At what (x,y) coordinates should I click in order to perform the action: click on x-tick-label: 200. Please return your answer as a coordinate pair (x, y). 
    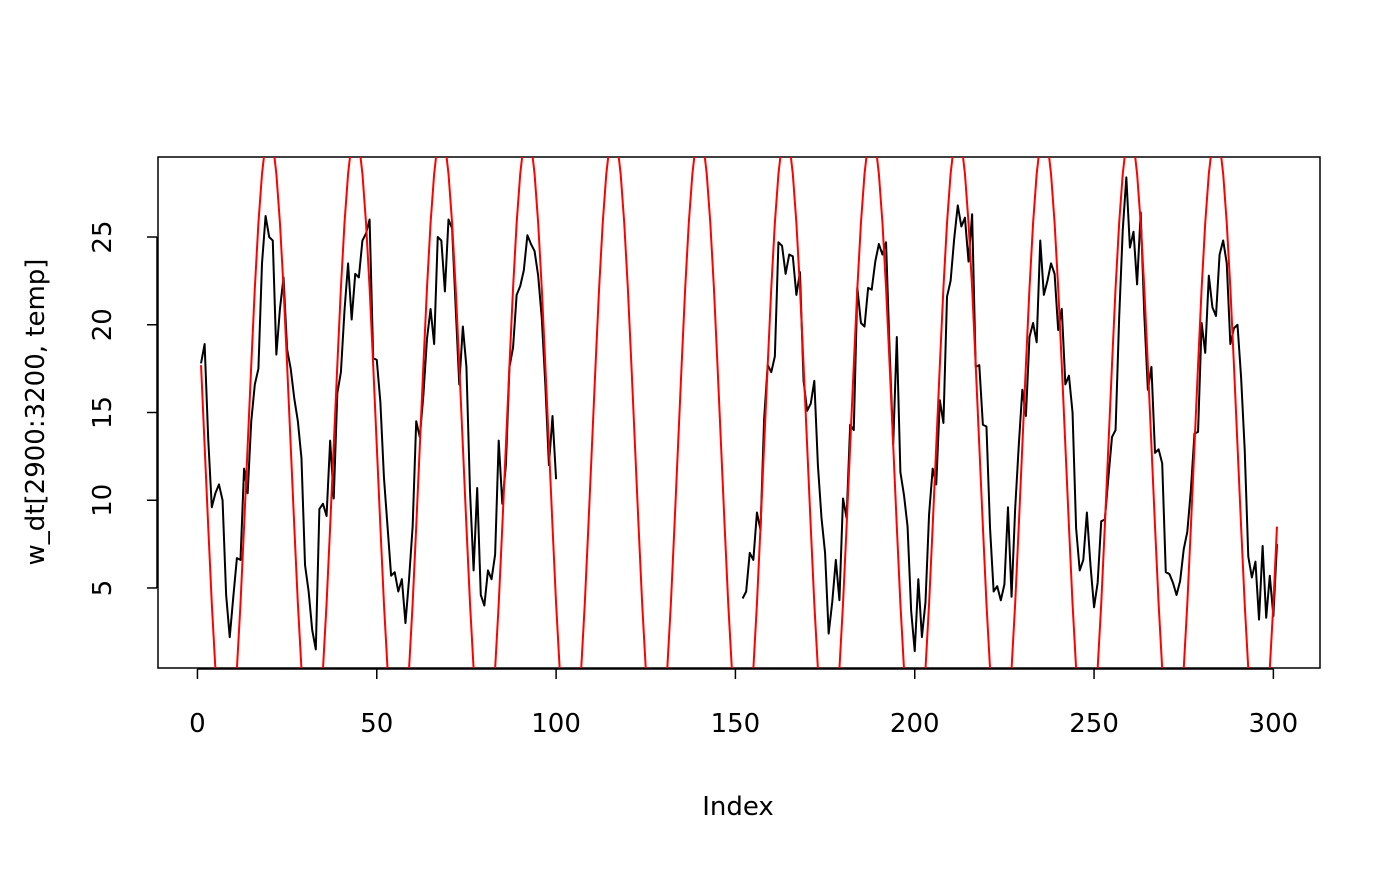
    Looking at the image, I should click on (915, 724).